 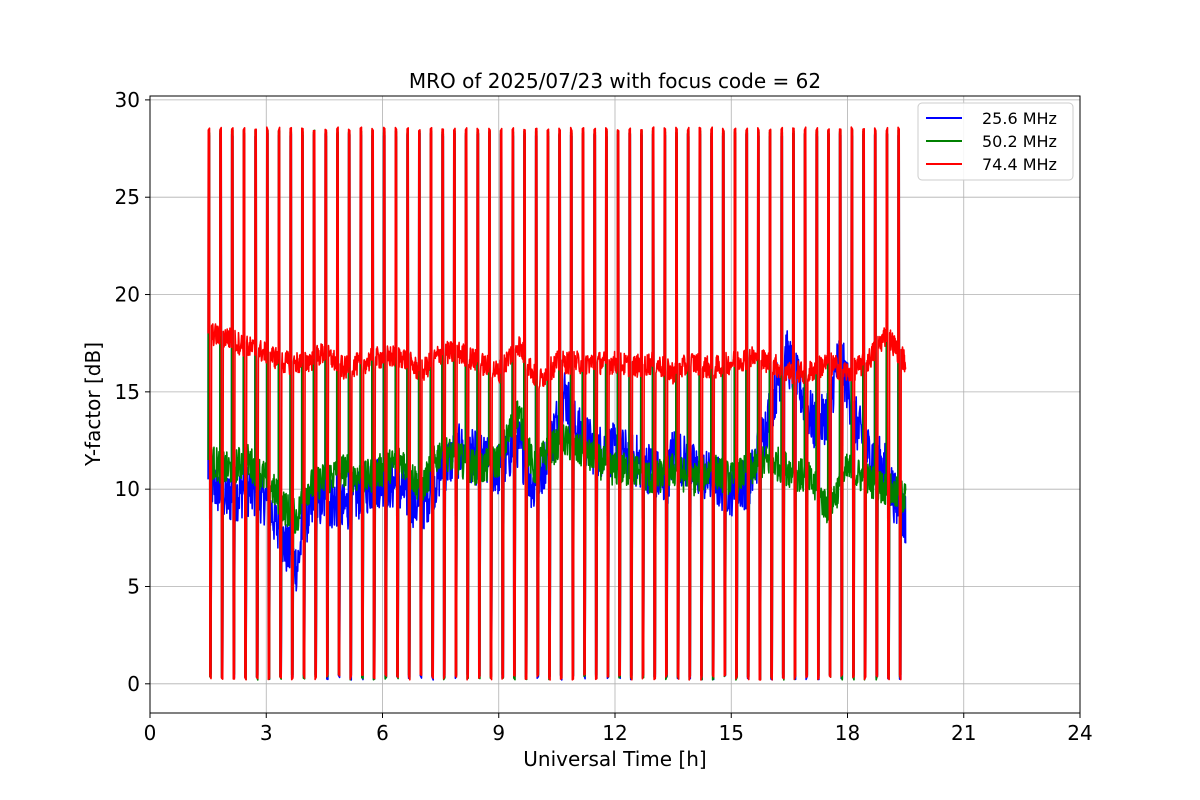 What do you see at coordinates (731, 733) in the screenshot?
I see `x-tick-label: 15` at bounding box center [731, 733].